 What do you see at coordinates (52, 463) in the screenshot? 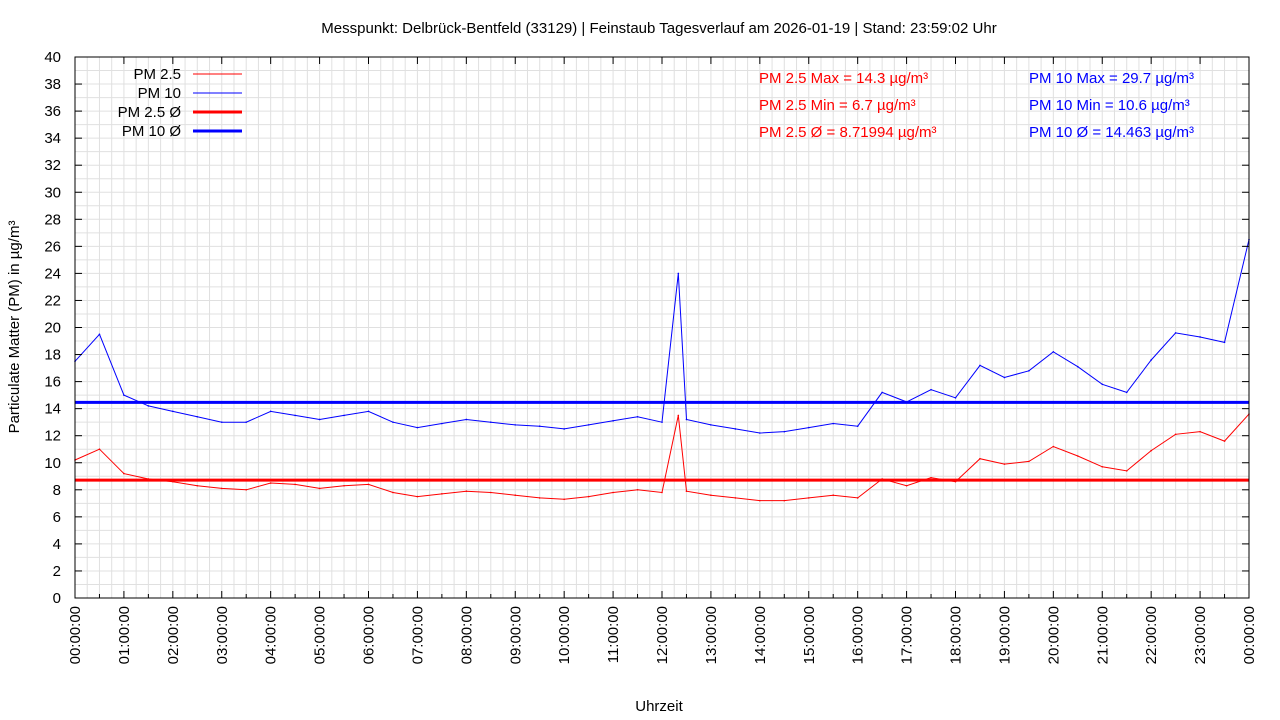
I see `y-tick-label: 10` at bounding box center [52, 463].